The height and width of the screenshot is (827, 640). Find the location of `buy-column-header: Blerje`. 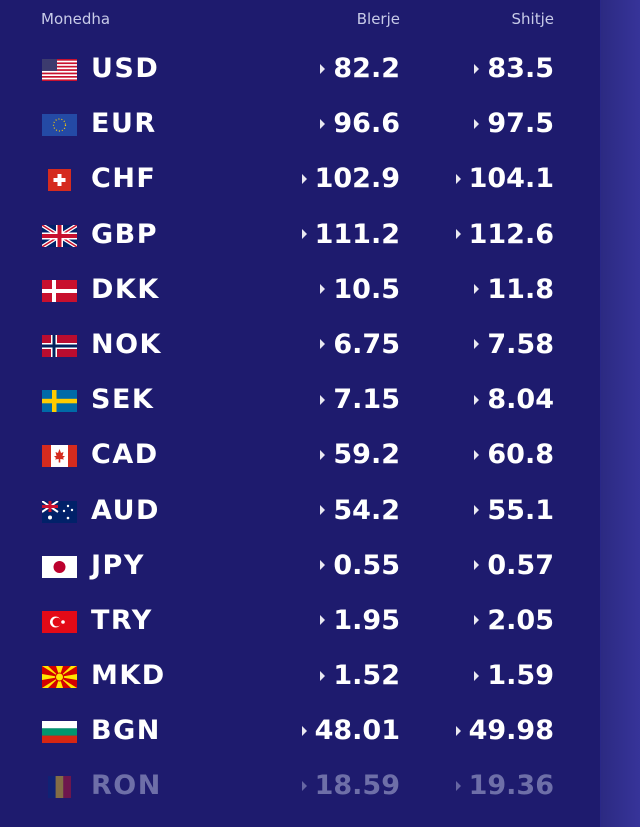

buy-column-header: Blerje is located at coordinates (378, 19).